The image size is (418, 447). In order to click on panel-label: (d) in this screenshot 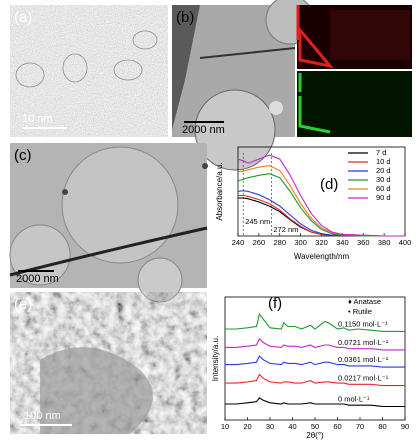, I will do `click(329, 184)`.